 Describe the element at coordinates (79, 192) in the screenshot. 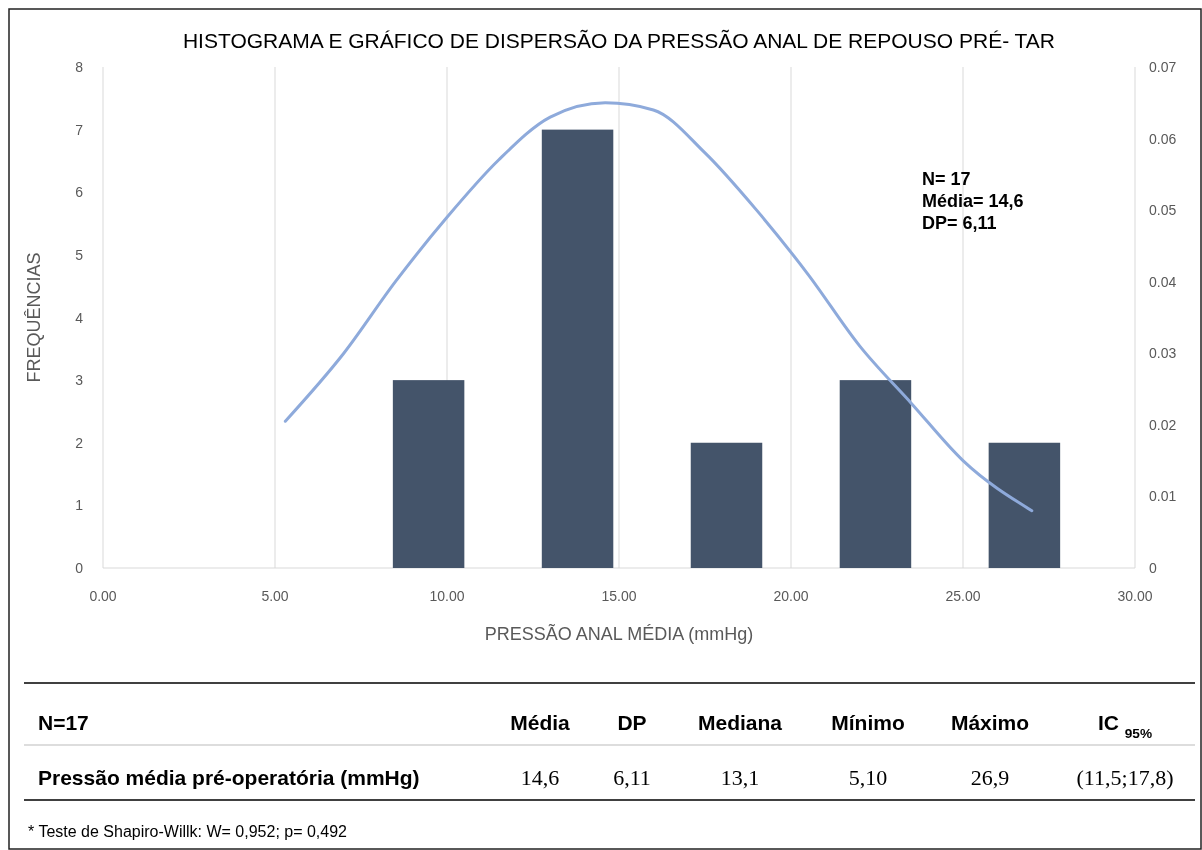

I see `y-tick-label: 6` at that location.